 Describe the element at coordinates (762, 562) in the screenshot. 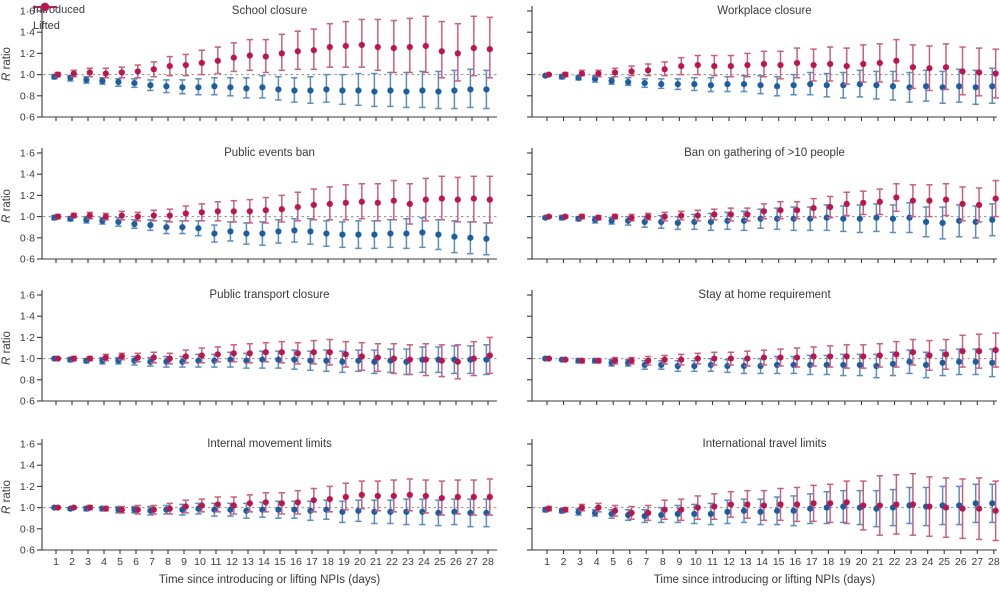

I see `x-tick-label: 14` at that location.